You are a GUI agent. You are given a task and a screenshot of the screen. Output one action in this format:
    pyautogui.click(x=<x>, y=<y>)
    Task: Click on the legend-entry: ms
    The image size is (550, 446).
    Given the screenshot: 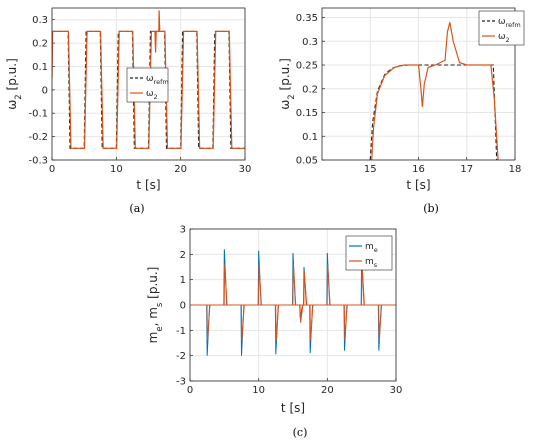 What is the action you would take?
    pyautogui.click(x=371, y=263)
    